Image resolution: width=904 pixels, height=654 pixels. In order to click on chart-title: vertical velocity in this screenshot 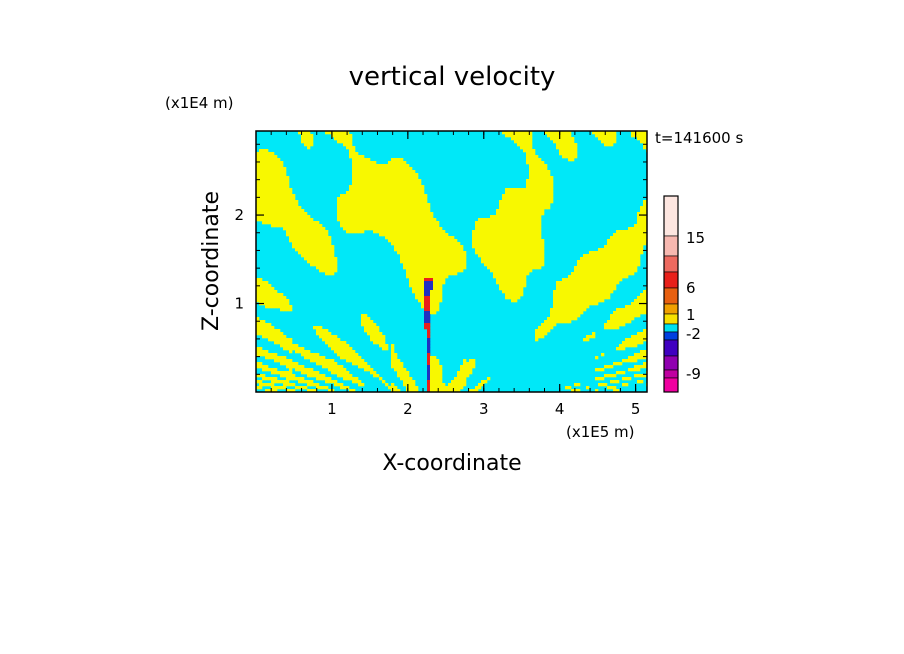, I will do `click(452, 77)`.